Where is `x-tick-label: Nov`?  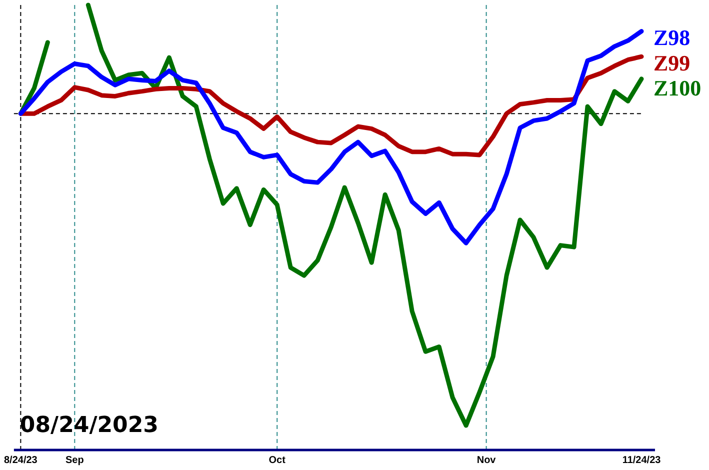 x-tick-label: Nov is located at coordinates (486, 460).